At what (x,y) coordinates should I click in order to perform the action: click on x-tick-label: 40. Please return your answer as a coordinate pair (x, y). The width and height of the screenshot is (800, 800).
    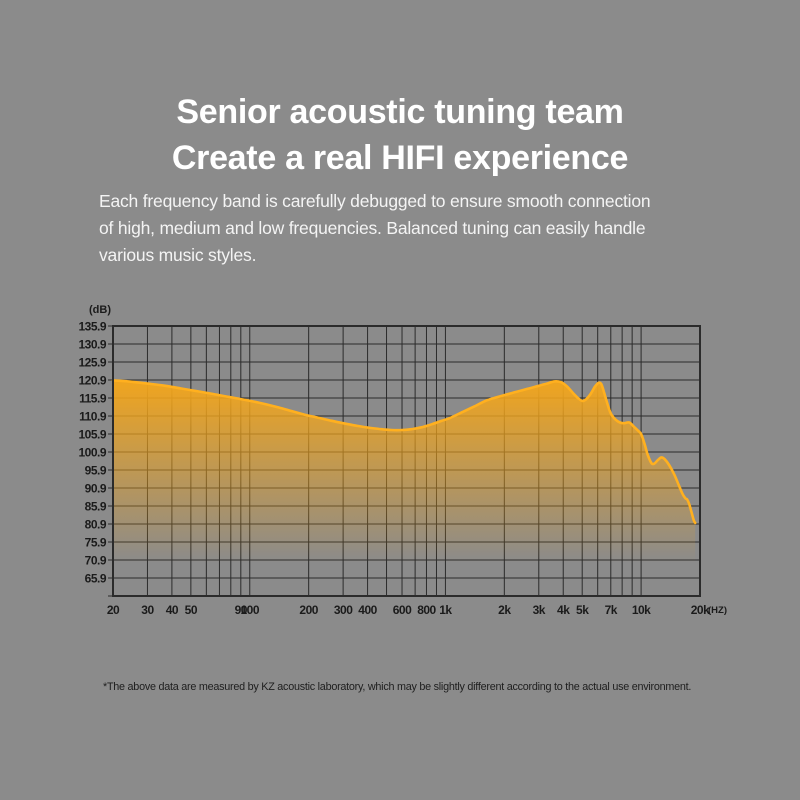
    Looking at the image, I should click on (172, 610).